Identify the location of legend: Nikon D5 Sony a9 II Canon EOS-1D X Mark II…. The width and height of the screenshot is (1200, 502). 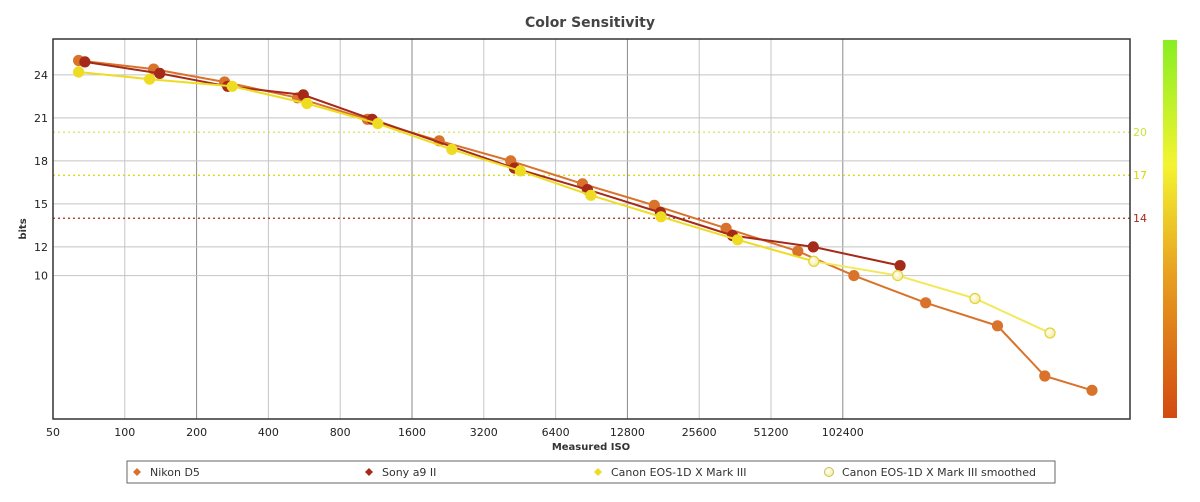
(591, 472).